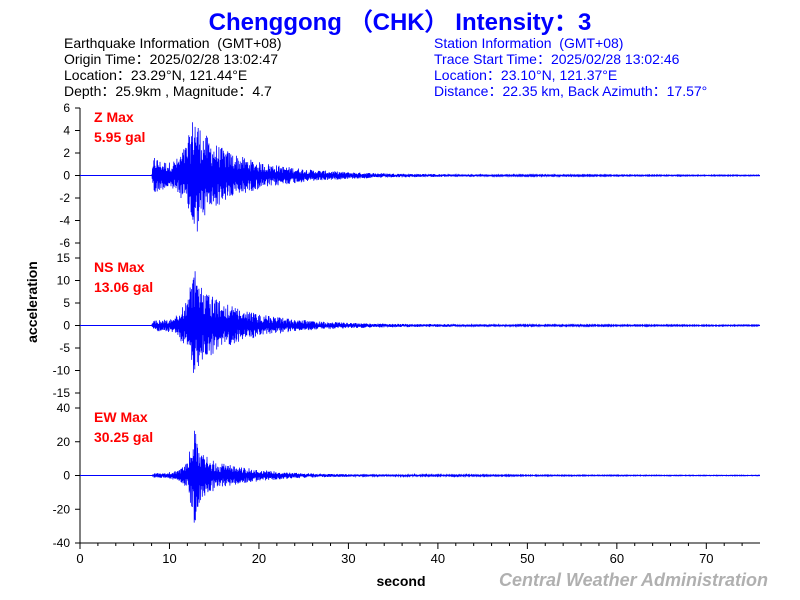  Describe the element at coordinates (571, 91) in the screenshot. I see `station-distance: Distance：22.35 km, Back Azimuth：17.57°` at that location.